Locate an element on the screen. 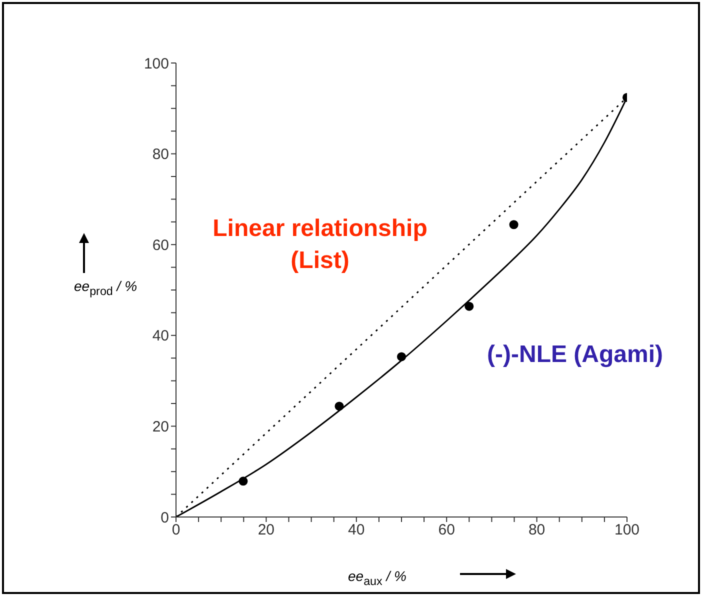 Image resolution: width=714 pixels, height=599 pixels. y-tick-label: 100 is located at coordinates (156, 63).